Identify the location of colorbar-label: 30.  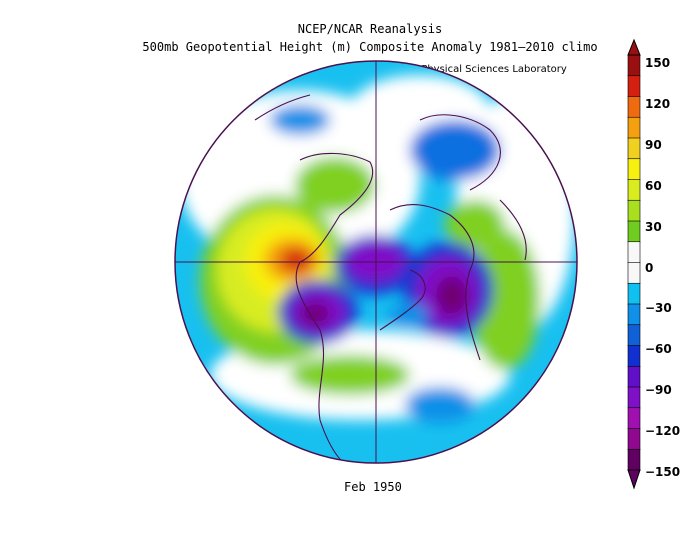
(653, 226).